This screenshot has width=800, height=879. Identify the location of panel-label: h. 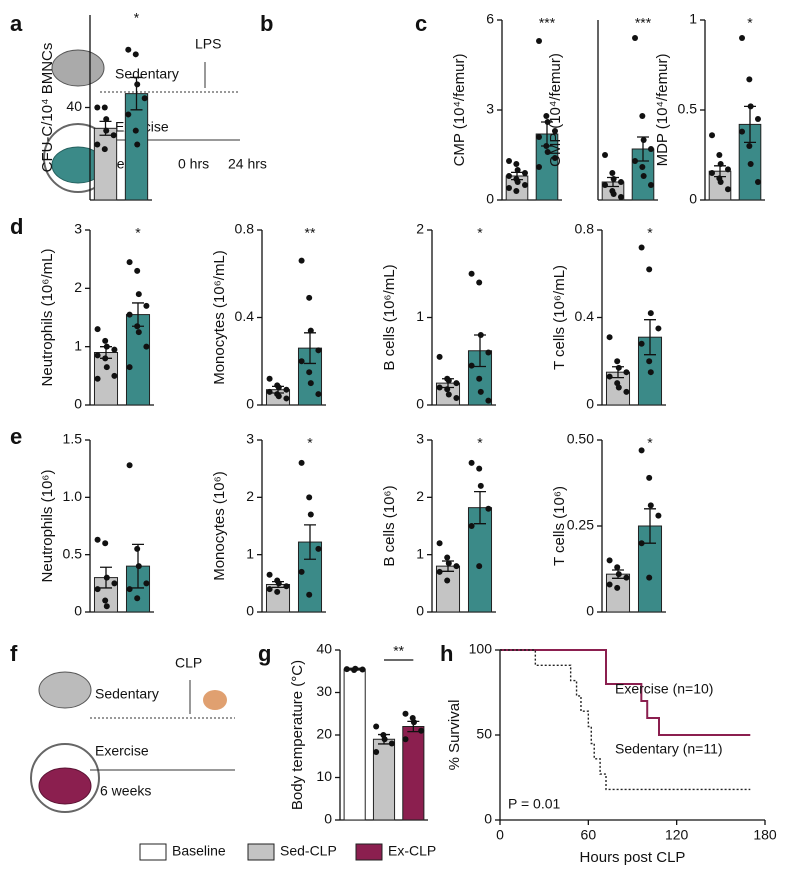
(446, 653).